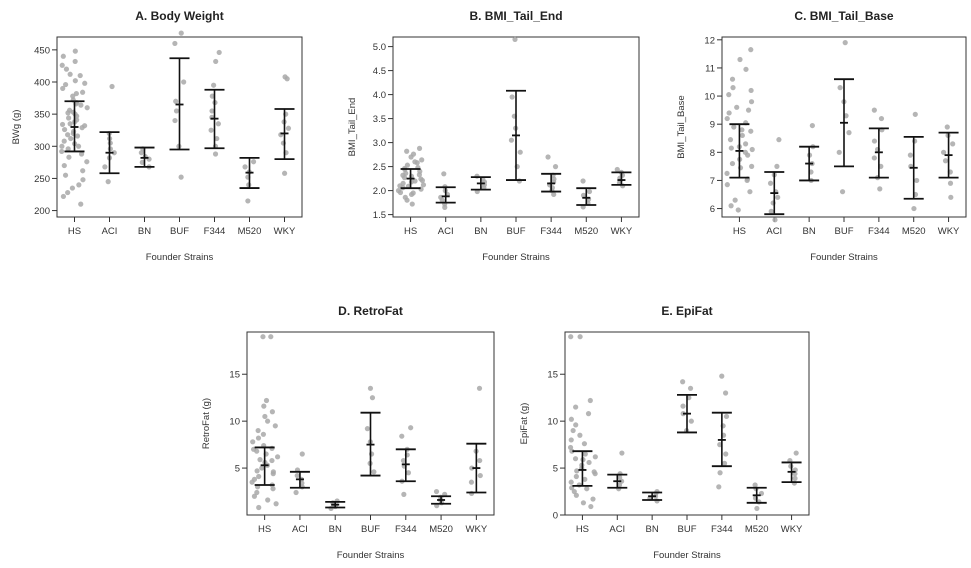 This screenshot has height=568, width=971. I want to click on panel-c-ytick-label-2: 8, so click(712, 153).